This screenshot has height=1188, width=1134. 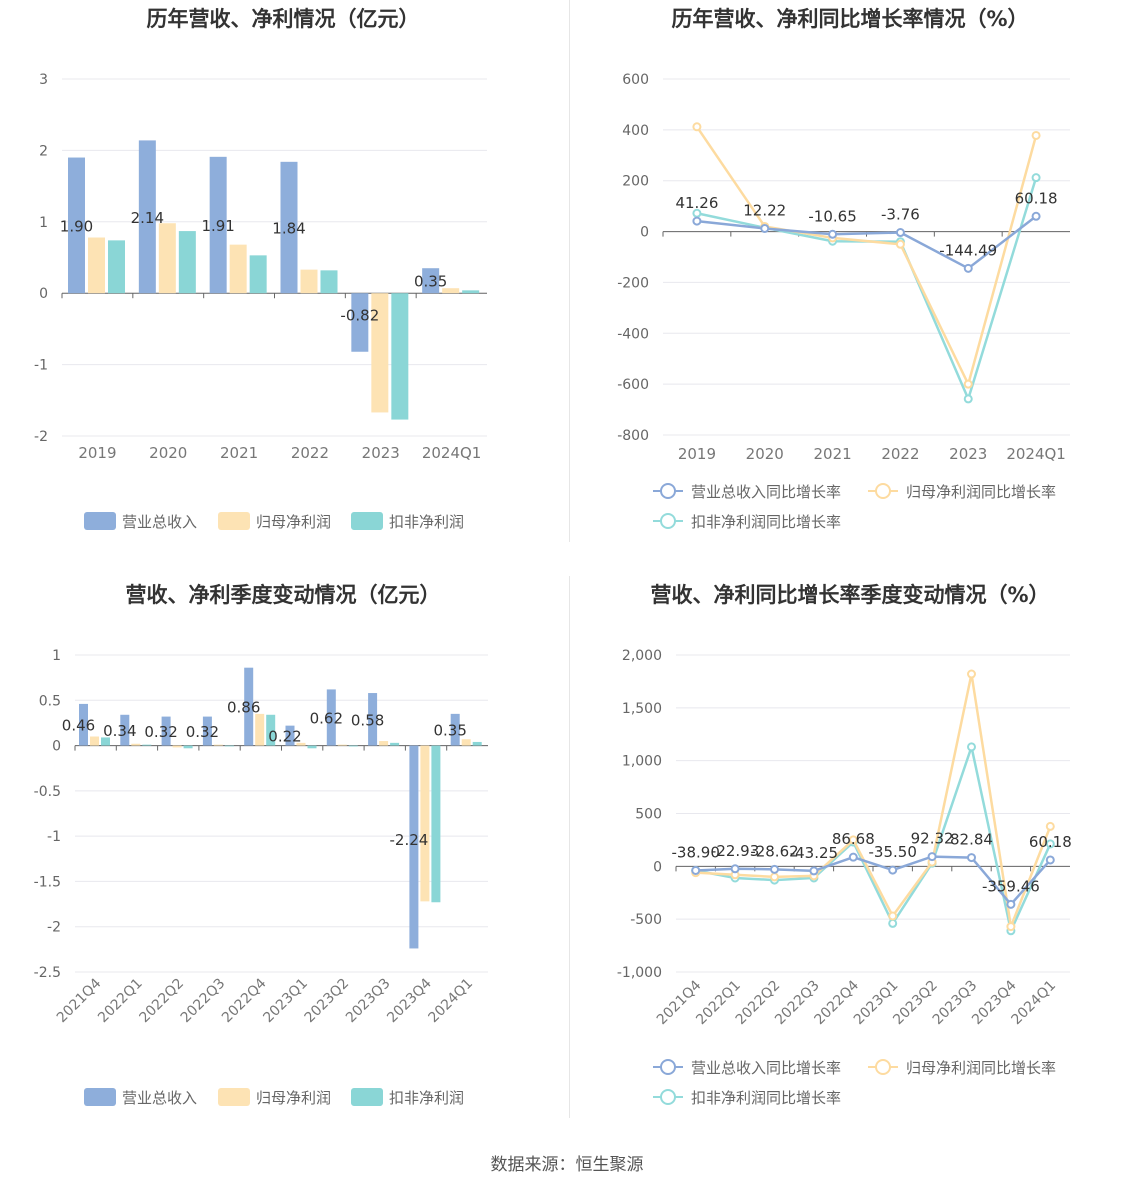 I want to click on legend-swatch-icon, so click(x=100, y=521).